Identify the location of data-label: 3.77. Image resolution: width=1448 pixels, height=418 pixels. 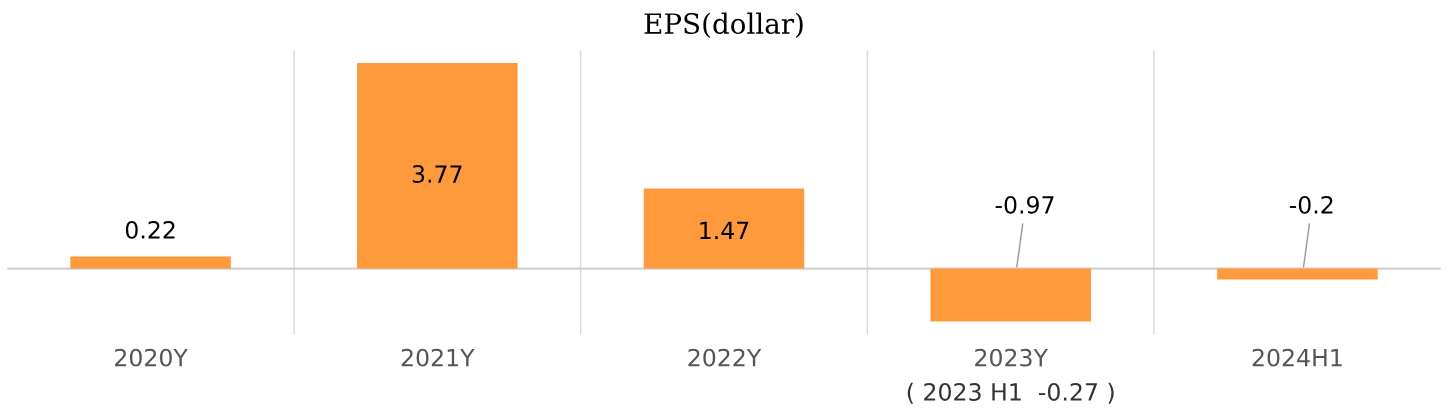
(437, 174).